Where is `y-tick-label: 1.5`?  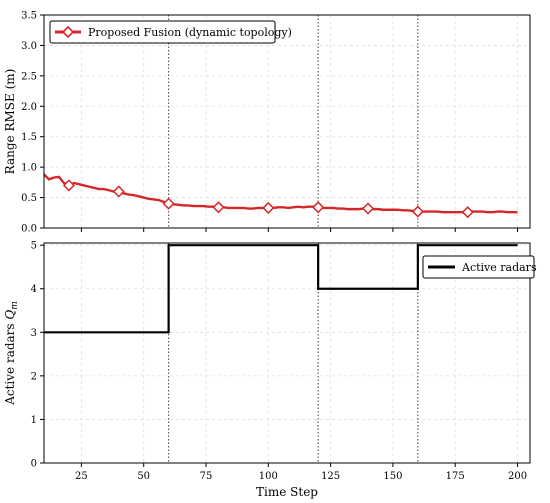
y-tick-label: 1.5 is located at coordinates (29, 137).